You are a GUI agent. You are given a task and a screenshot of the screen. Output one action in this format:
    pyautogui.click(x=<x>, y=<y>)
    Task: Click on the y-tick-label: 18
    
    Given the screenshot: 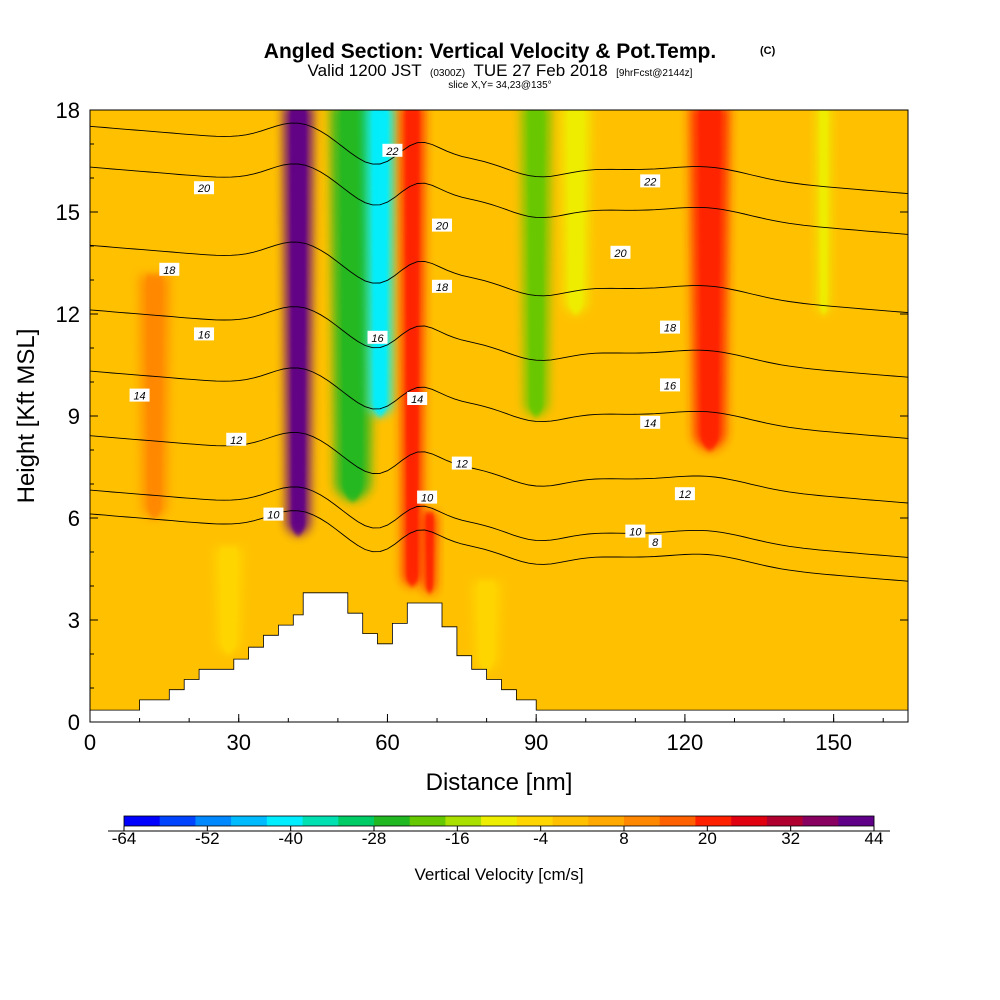 What is the action you would take?
    pyautogui.click(x=68, y=110)
    